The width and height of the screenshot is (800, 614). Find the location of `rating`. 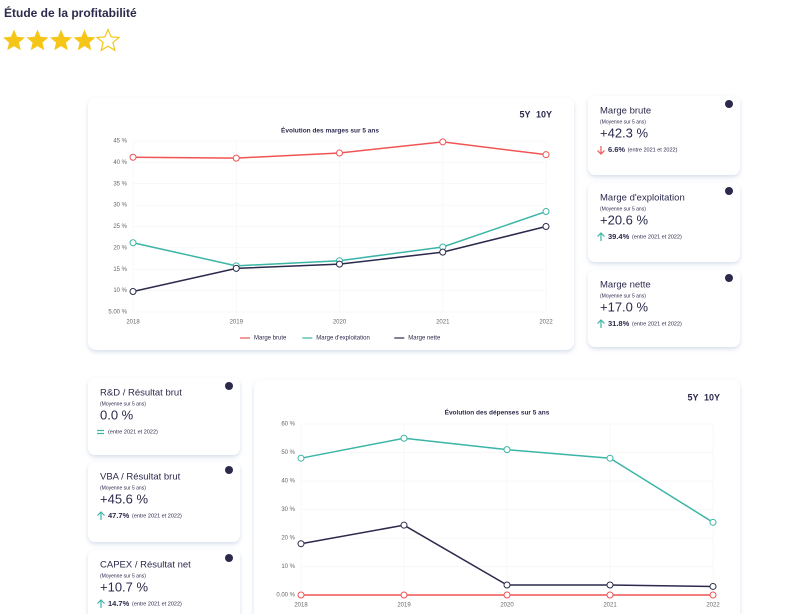

rating is located at coordinates (62, 39).